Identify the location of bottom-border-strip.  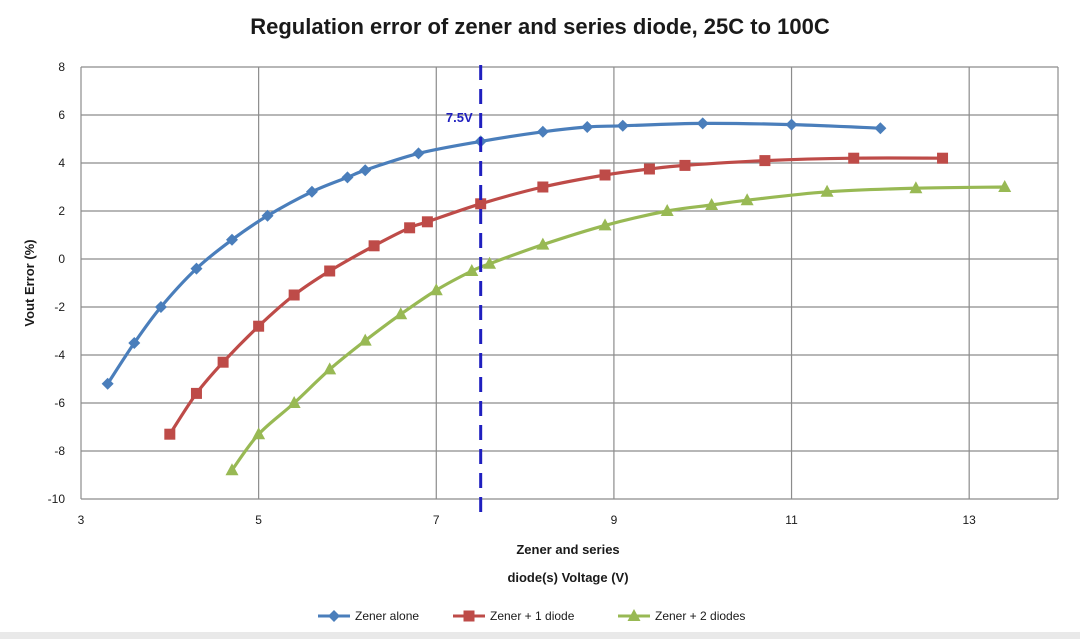
(540, 635).